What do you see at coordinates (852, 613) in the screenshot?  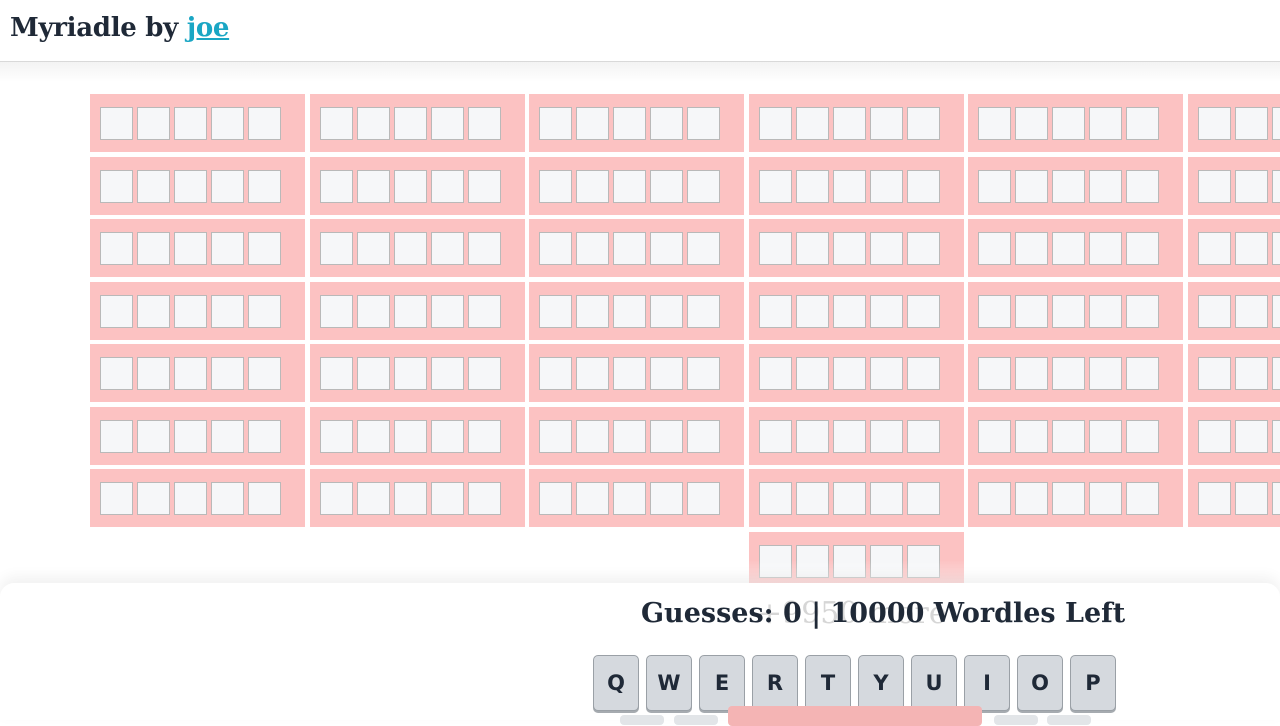 I see `more-boards-count: +9950 more` at bounding box center [852, 613].